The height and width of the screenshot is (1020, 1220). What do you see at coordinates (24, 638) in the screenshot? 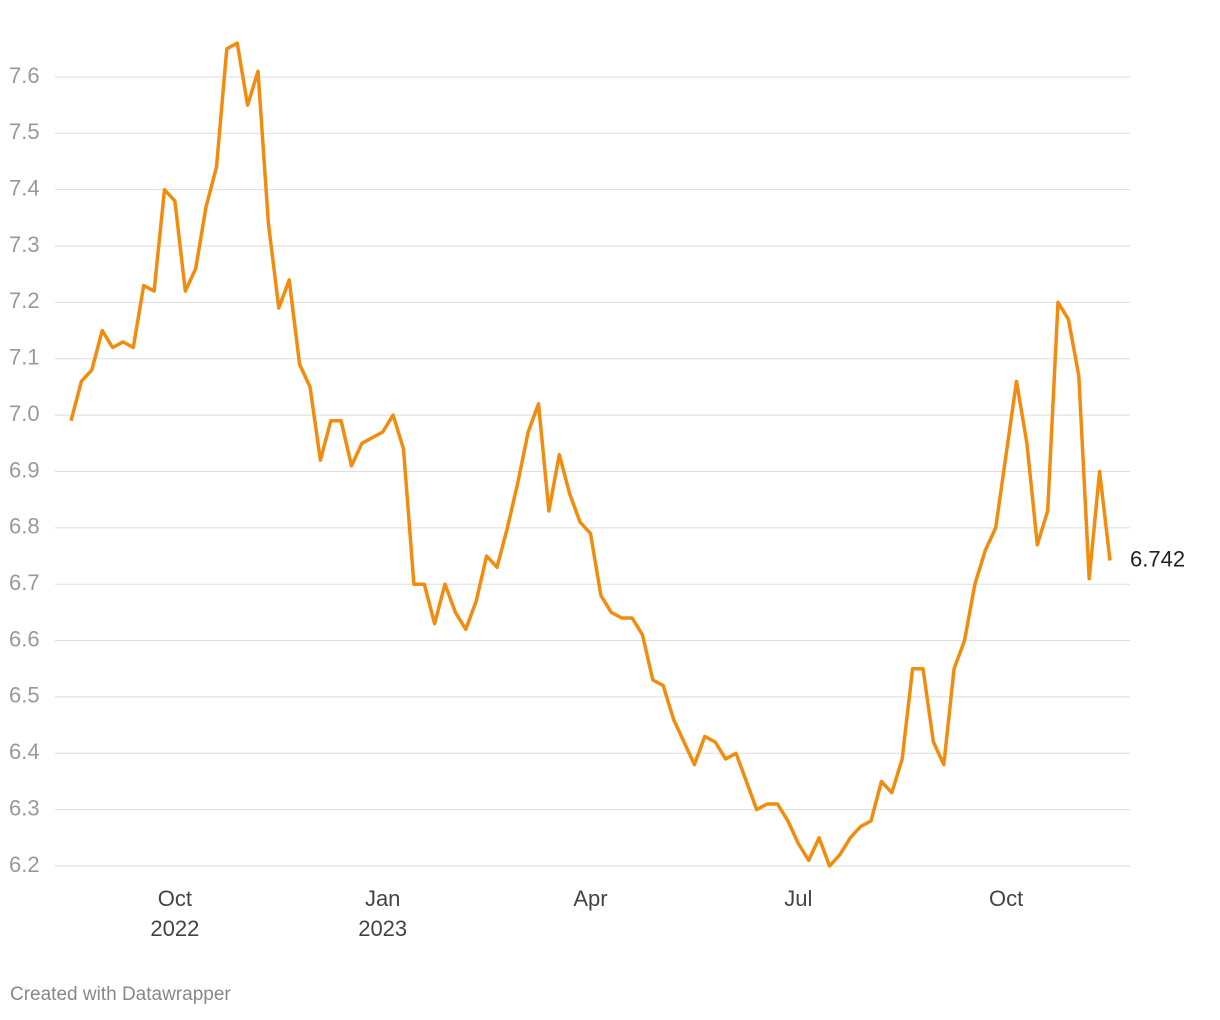
I see `y-tick-label: 6.6` at bounding box center [24, 638].